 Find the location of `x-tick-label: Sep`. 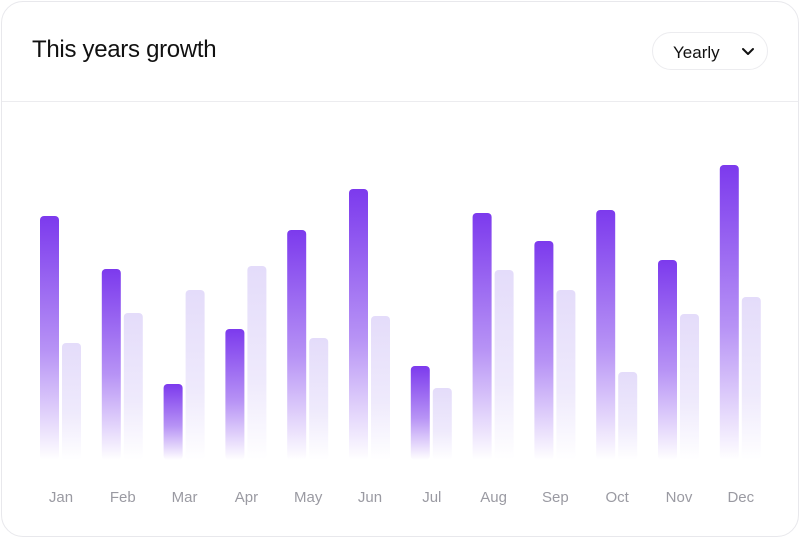

x-tick-label: Sep is located at coordinates (555, 497).